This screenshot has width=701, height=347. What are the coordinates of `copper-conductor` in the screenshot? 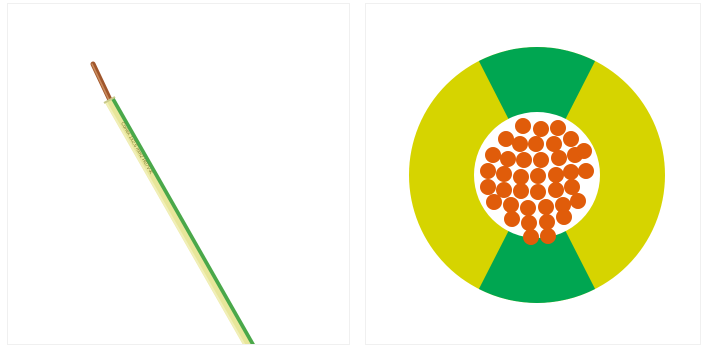 It's located at (101, 82).